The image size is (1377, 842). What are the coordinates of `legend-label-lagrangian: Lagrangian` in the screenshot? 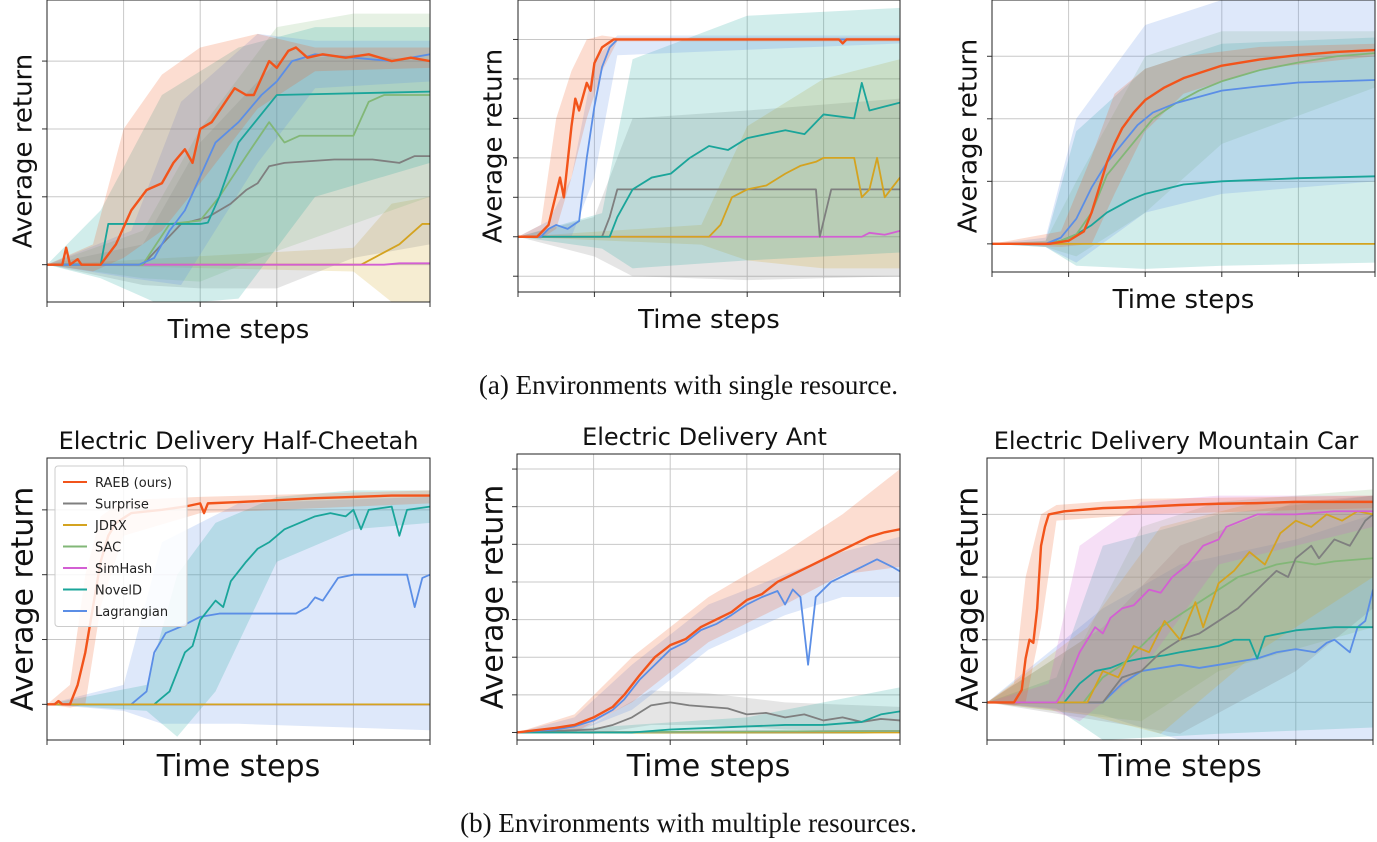 It's located at (131, 612).